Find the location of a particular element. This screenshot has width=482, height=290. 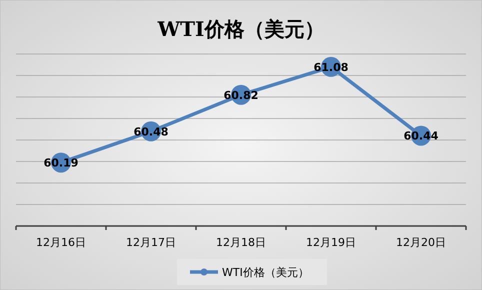

x-tick-label: 12月18日 is located at coordinates (241, 242).